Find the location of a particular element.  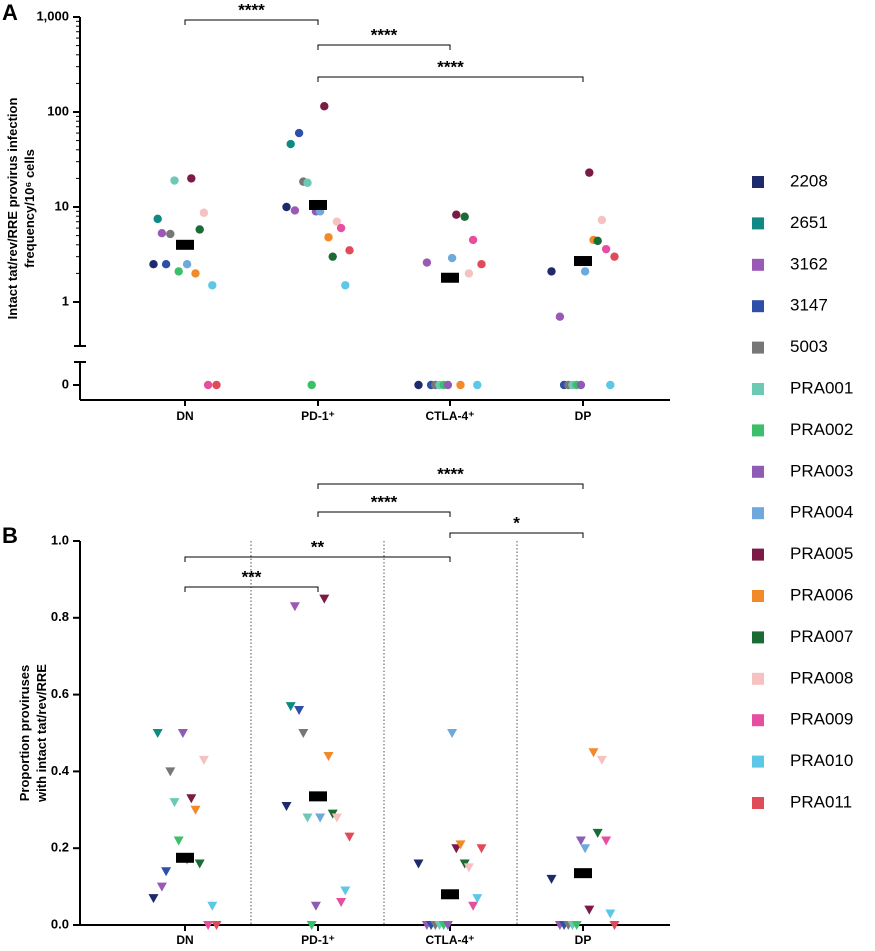

y-tick-label: 0.0 is located at coordinates (60, 923).